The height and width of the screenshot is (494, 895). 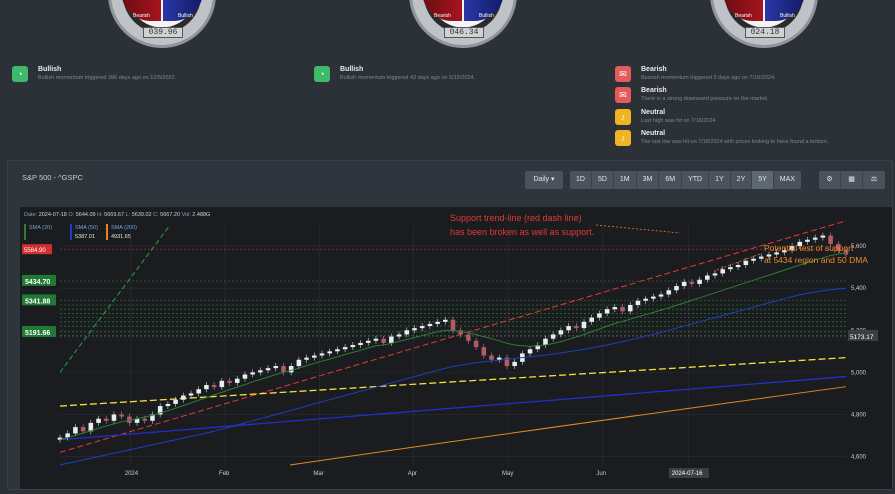 I want to click on red-price-tag-label: 5584.90, so click(x=35, y=251).